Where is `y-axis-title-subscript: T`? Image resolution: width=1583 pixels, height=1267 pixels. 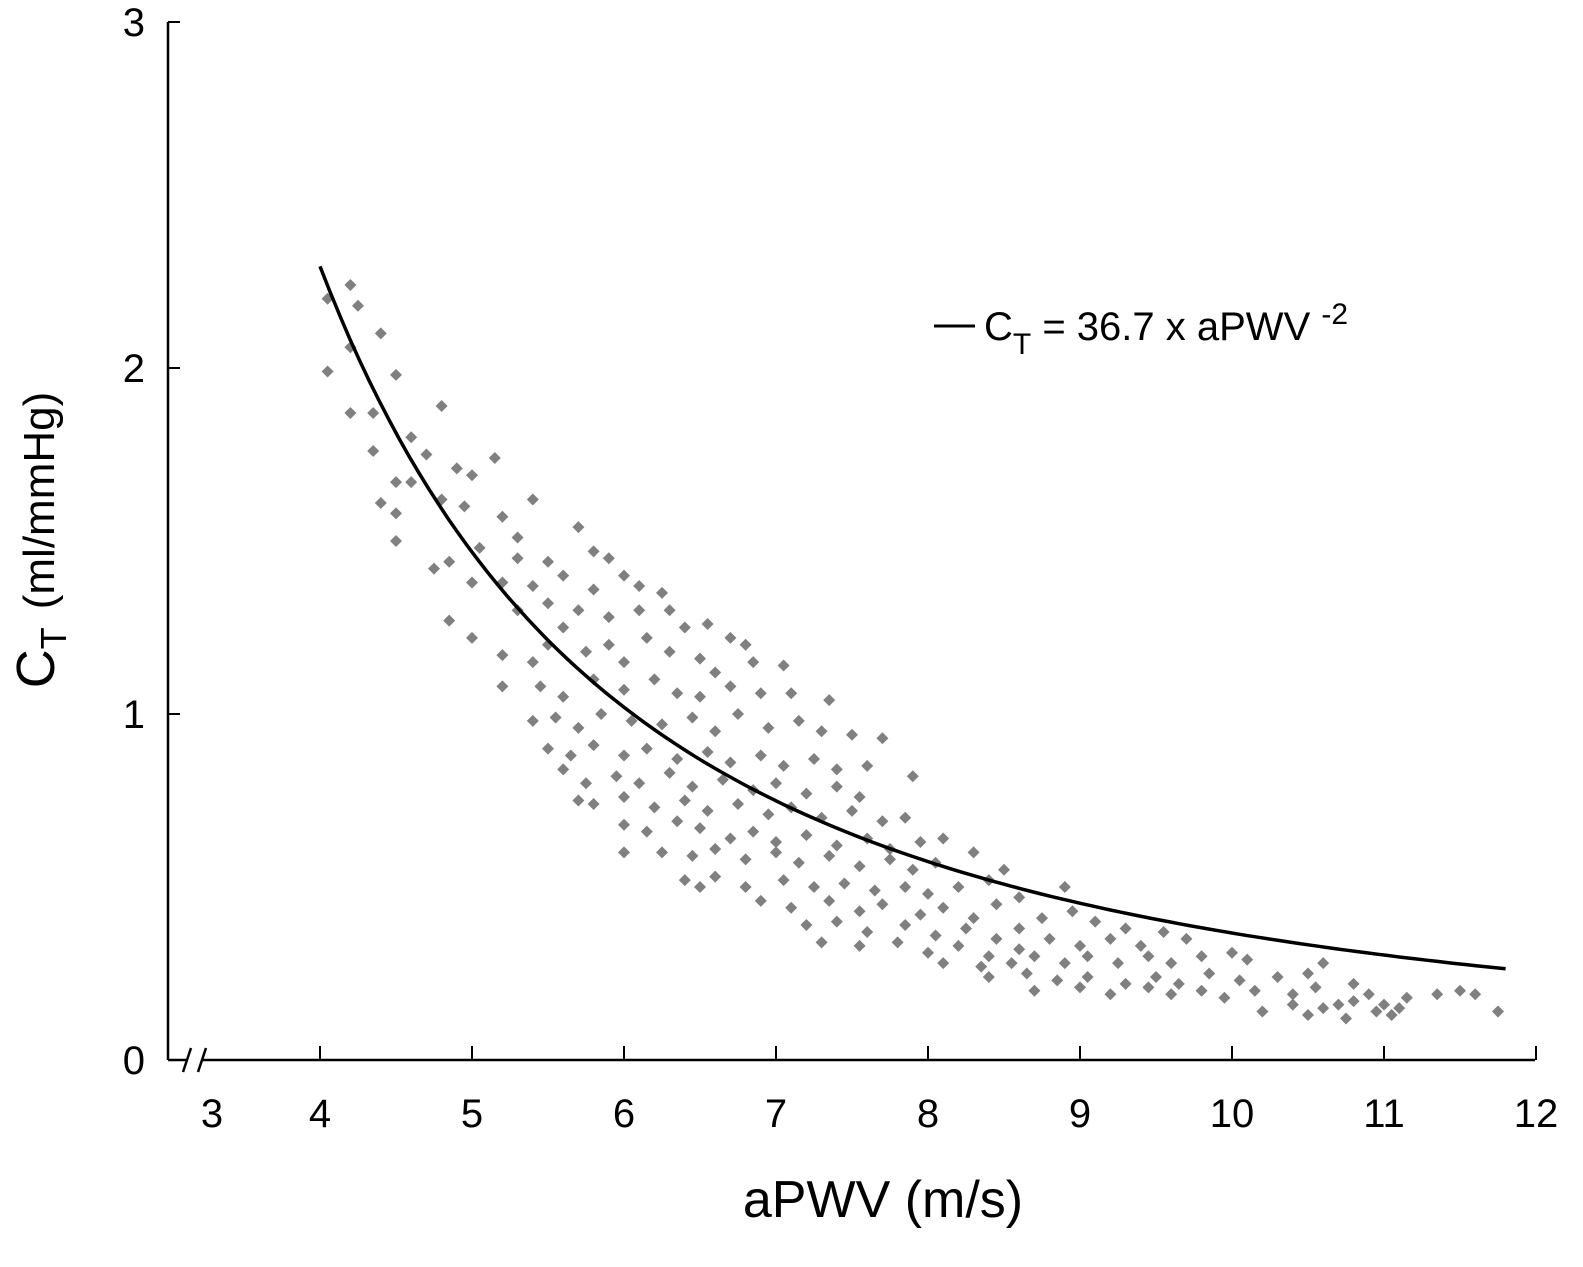 y-axis-title-subscript: T is located at coordinates (53, 638).